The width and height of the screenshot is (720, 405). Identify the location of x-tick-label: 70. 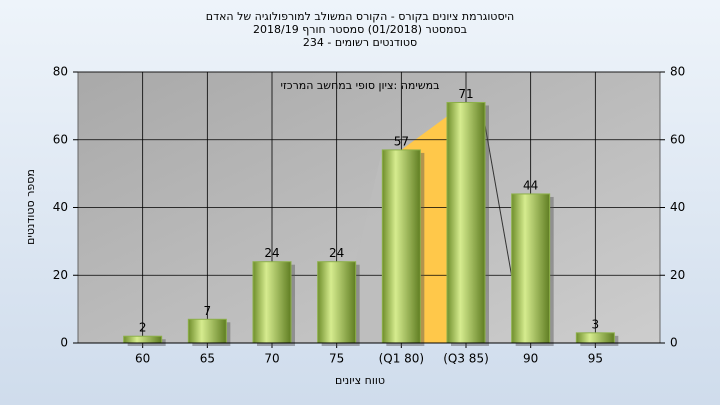
(271, 359).